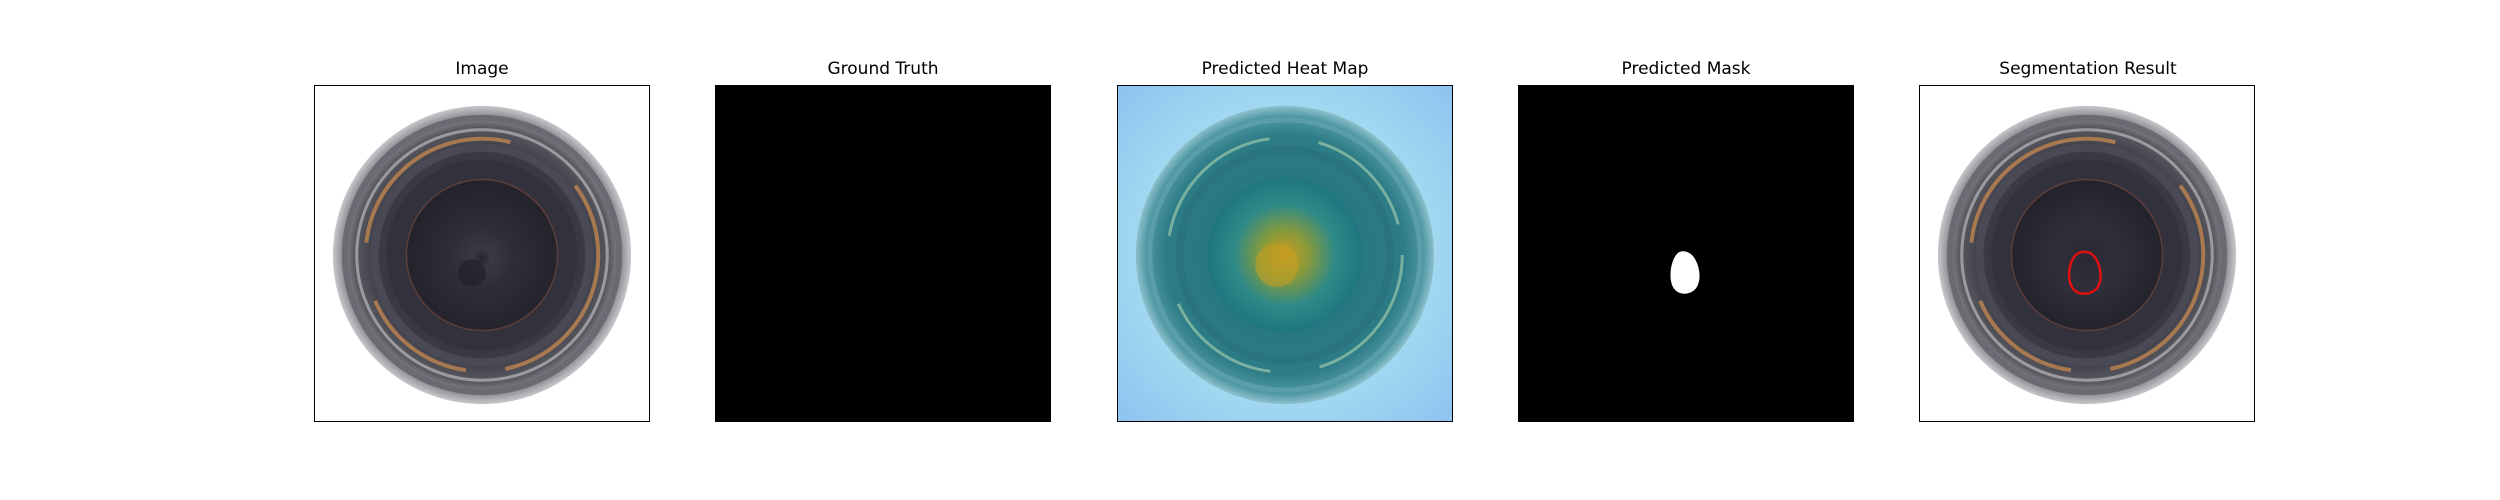 The width and height of the screenshot is (2500, 500). I want to click on panel-title-segmentation-result: Segmentation Result, so click(2088, 69).